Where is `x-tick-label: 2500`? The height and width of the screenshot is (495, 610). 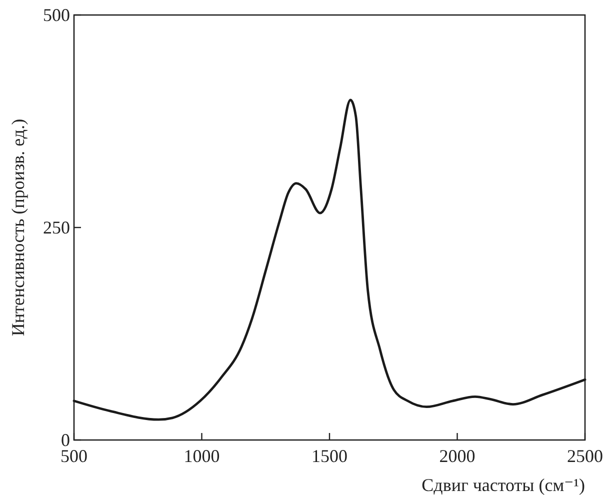
x-tick-label: 2500 is located at coordinates (585, 456).